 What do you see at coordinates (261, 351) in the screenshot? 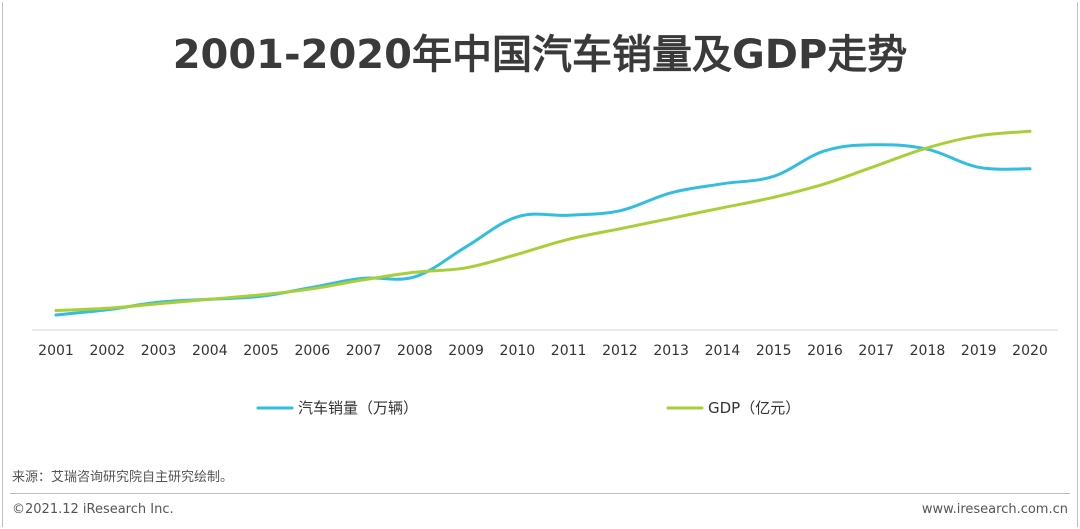
I see `x-tick-label: 2005` at bounding box center [261, 351].